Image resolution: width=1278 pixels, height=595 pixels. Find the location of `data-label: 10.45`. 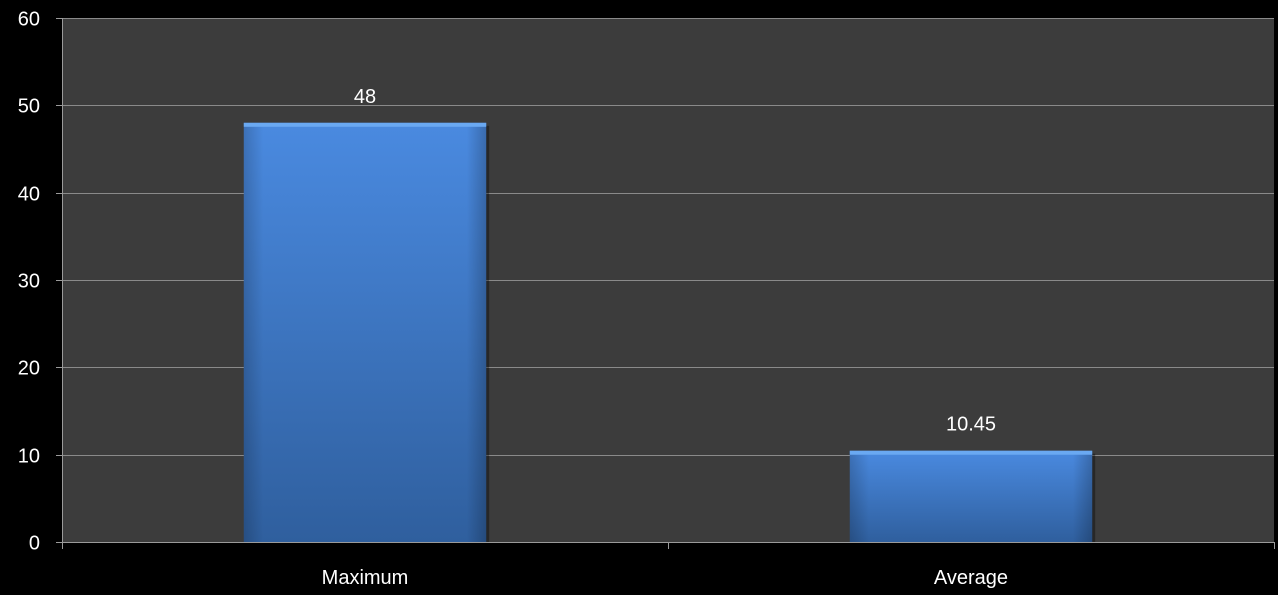

data-label: 10.45 is located at coordinates (971, 425).